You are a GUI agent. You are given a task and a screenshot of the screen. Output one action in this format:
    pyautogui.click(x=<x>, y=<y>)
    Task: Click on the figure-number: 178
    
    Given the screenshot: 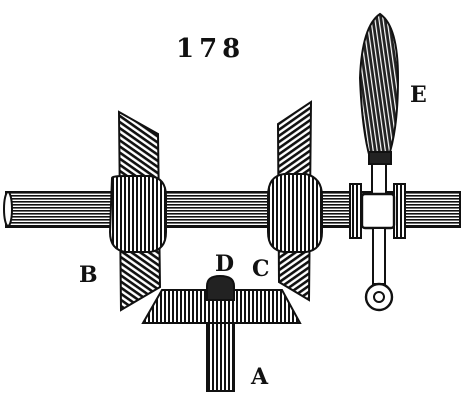 What is the action you would take?
    pyautogui.click(x=211, y=49)
    